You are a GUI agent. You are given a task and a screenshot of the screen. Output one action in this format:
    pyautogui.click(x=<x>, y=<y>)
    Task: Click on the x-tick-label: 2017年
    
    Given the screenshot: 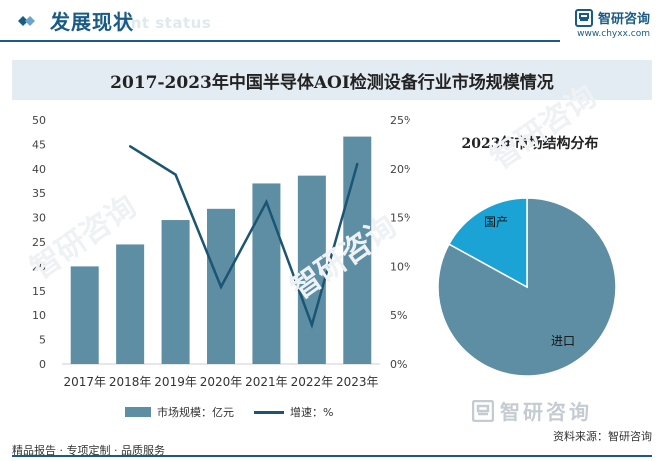 What is the action you would take?
    pyautogui.click(x=84, y=382)
    